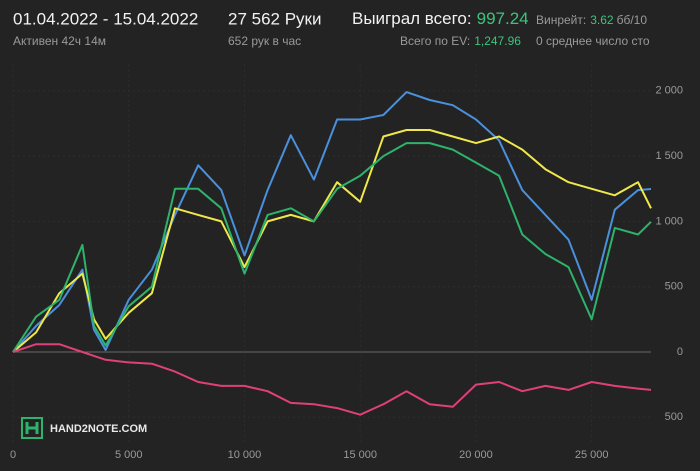 The image size is (700, 471). What do you see at coordinates (245, 455) in the screenshot?
I see `x-tick-label: 10 000` at bounding box center [245, 455].